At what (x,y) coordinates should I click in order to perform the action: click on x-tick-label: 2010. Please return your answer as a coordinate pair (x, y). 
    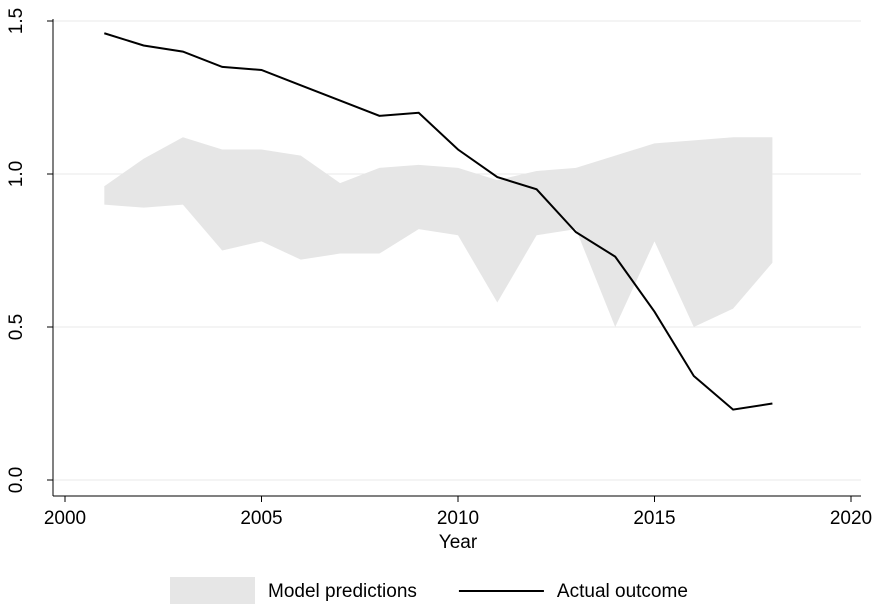
    Looking at the image, I should click on (458, 518).